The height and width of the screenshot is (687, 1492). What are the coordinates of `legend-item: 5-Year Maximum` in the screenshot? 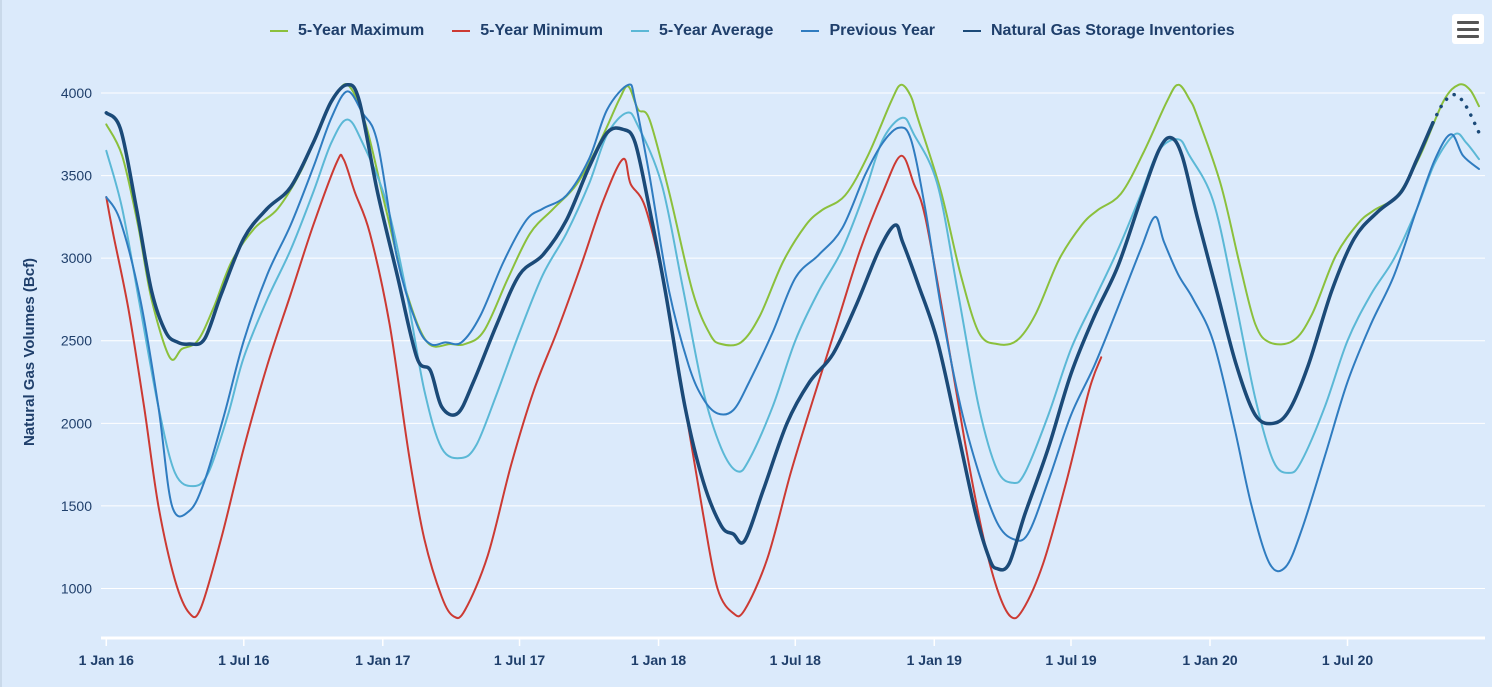 It's located at (347, 31).